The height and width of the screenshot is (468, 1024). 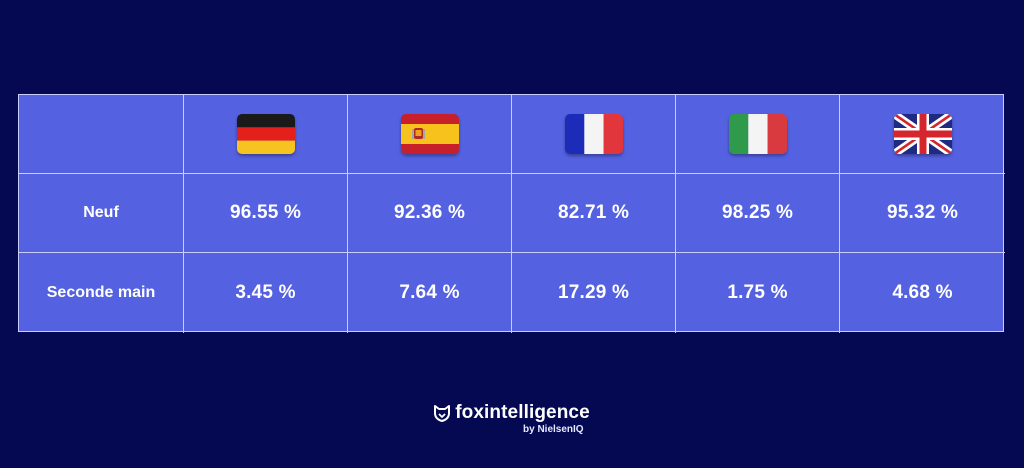 I want to click on germany-flag-icon, so click(x=265, y=134).